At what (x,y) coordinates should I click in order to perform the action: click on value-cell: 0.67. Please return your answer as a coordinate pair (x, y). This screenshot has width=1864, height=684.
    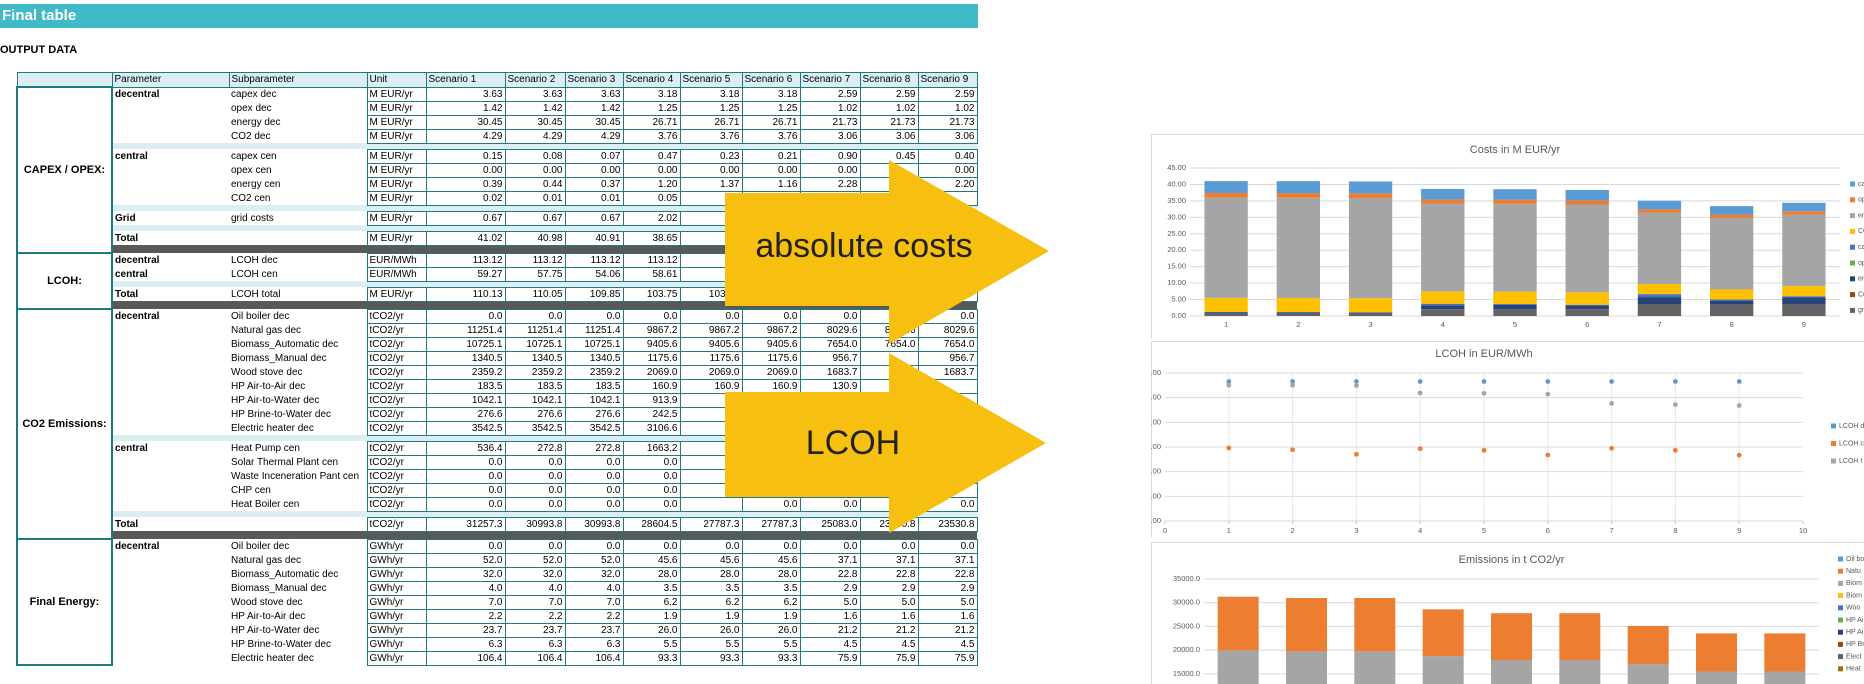
    Looking at the image, I should click on (465, 218).